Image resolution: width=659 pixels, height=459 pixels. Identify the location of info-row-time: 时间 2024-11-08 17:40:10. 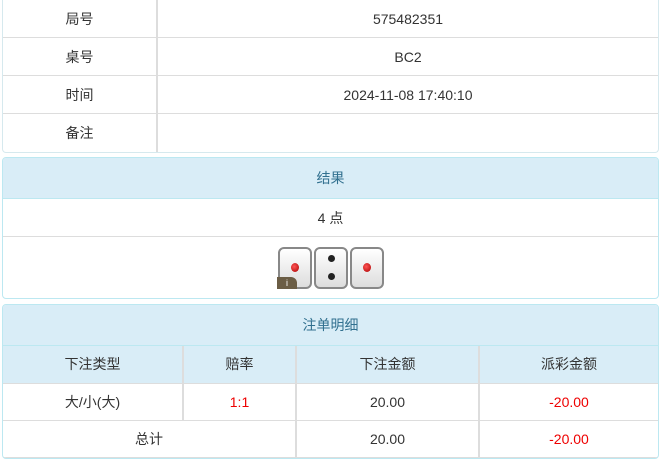
(330, 95).